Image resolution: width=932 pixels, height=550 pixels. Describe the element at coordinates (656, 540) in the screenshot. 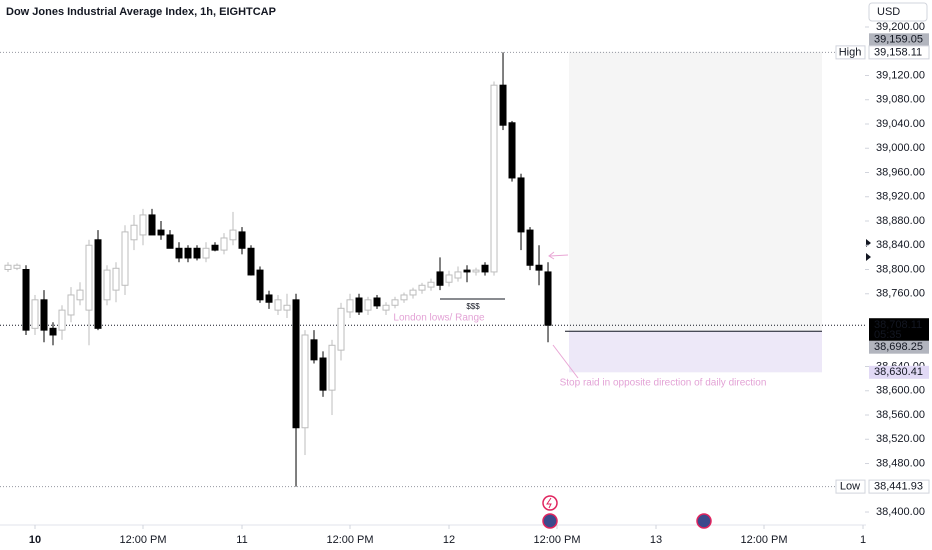

I see `x-tick-label: 13` at that location.